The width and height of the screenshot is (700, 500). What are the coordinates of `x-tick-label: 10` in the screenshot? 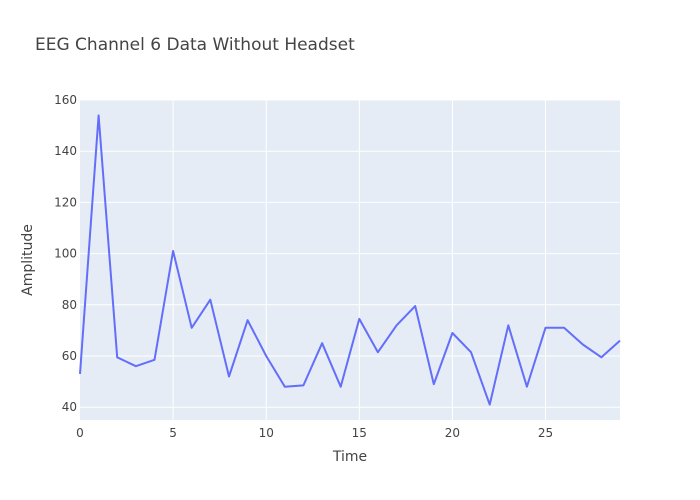 It's located at (266, 433).